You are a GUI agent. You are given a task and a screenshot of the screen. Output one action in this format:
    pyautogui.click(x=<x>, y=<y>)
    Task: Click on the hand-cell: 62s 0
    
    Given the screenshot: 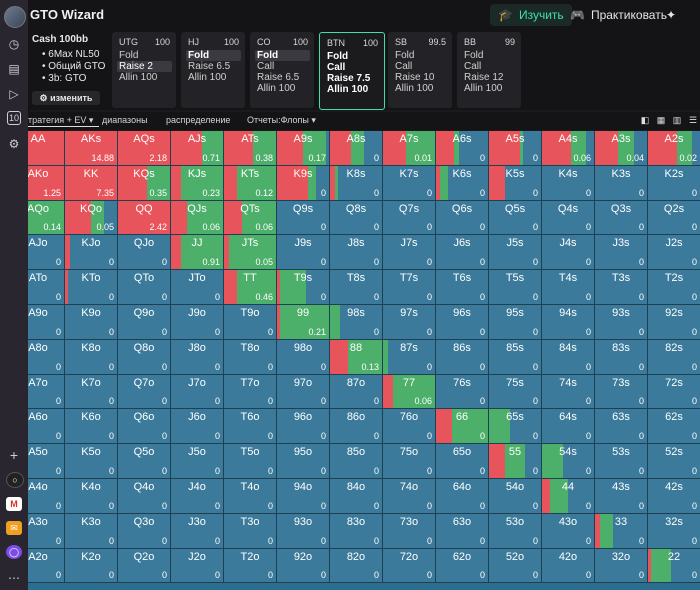 What is the action you would take?
    pyautogui.click(x=674, y=427)
    